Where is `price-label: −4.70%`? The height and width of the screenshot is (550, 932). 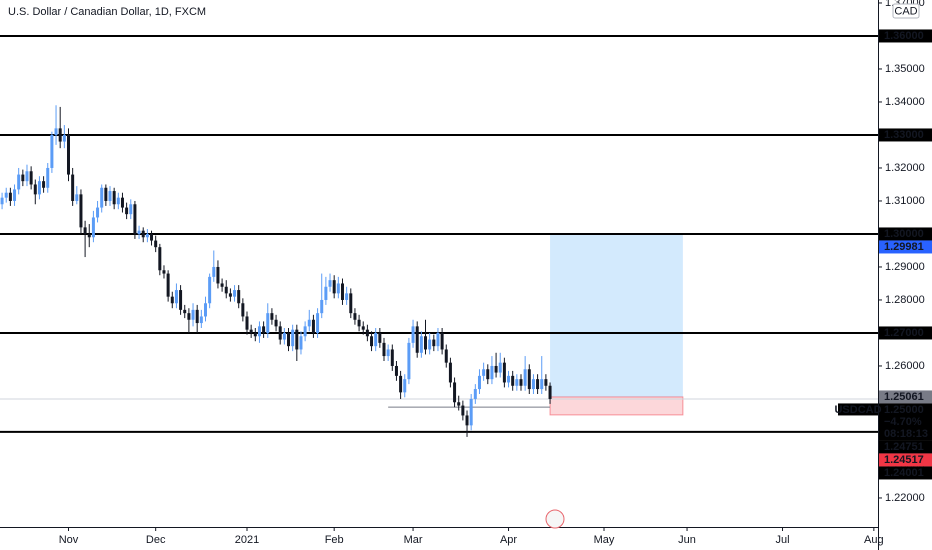 price-label: −4.70% is located at coordinates (903, 422).